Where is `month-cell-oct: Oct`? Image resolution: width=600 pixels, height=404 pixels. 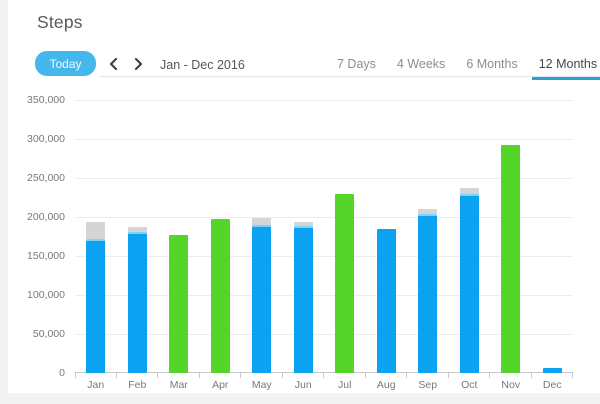 month-cell-oct: Oct is located at coordinates (470, 245).